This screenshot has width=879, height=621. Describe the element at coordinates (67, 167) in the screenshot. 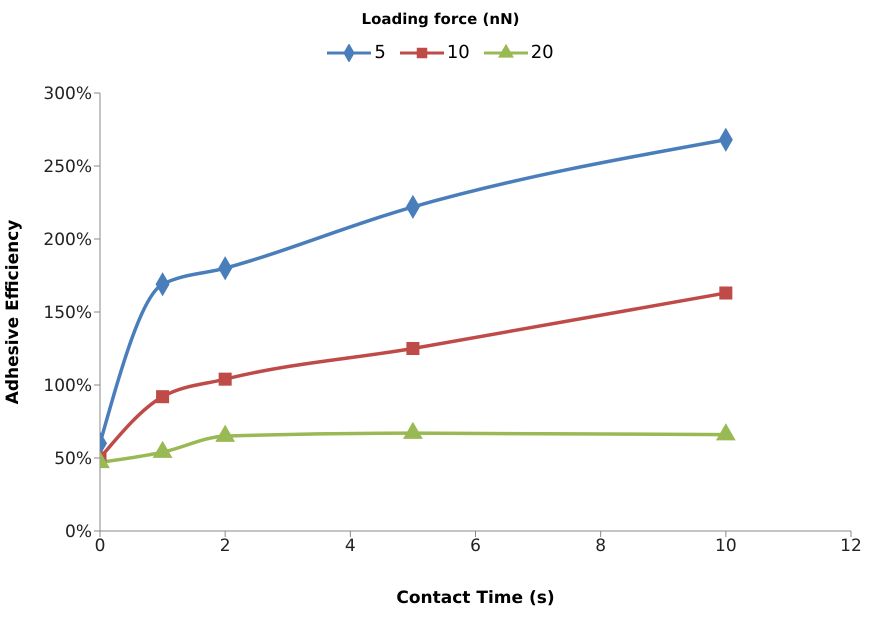

I see `y-tick-label: 250%` at that location.